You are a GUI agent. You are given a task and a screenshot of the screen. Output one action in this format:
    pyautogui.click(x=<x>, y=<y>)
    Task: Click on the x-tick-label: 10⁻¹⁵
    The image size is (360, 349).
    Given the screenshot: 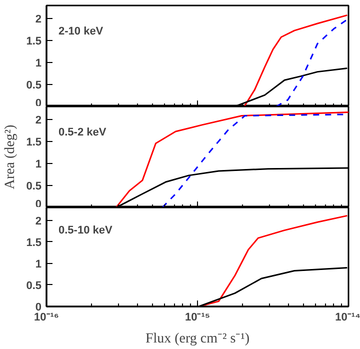 What is the action you would take?
    pyautogui.click(x=197, y=318)
    